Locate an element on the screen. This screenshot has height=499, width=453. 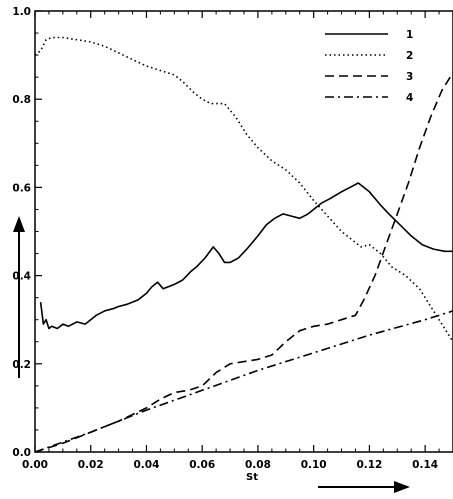
legend: 1 2 3 4 is located at coordinates (369, 66).